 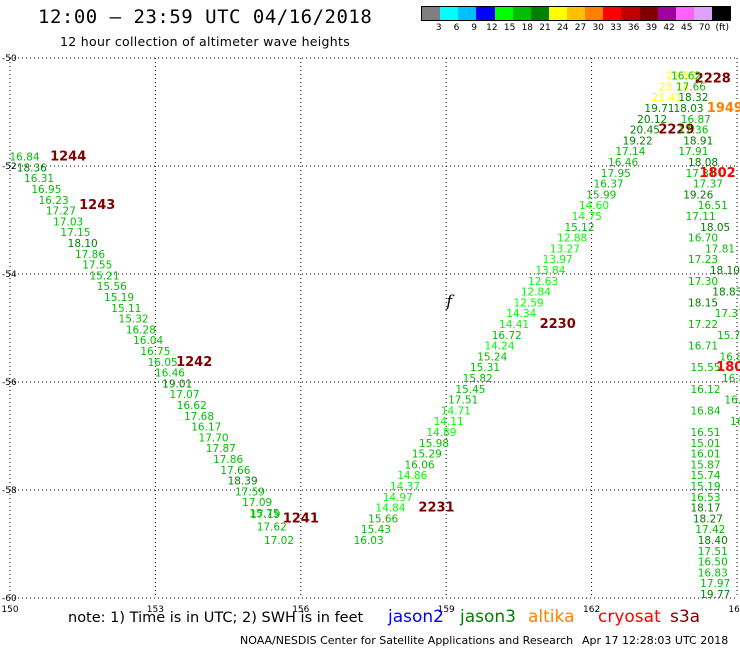 What do you see at coordinates (726, 293) in the screenshot?
I see `wave-height-value: 18.83` at bounding box center [726, 293].